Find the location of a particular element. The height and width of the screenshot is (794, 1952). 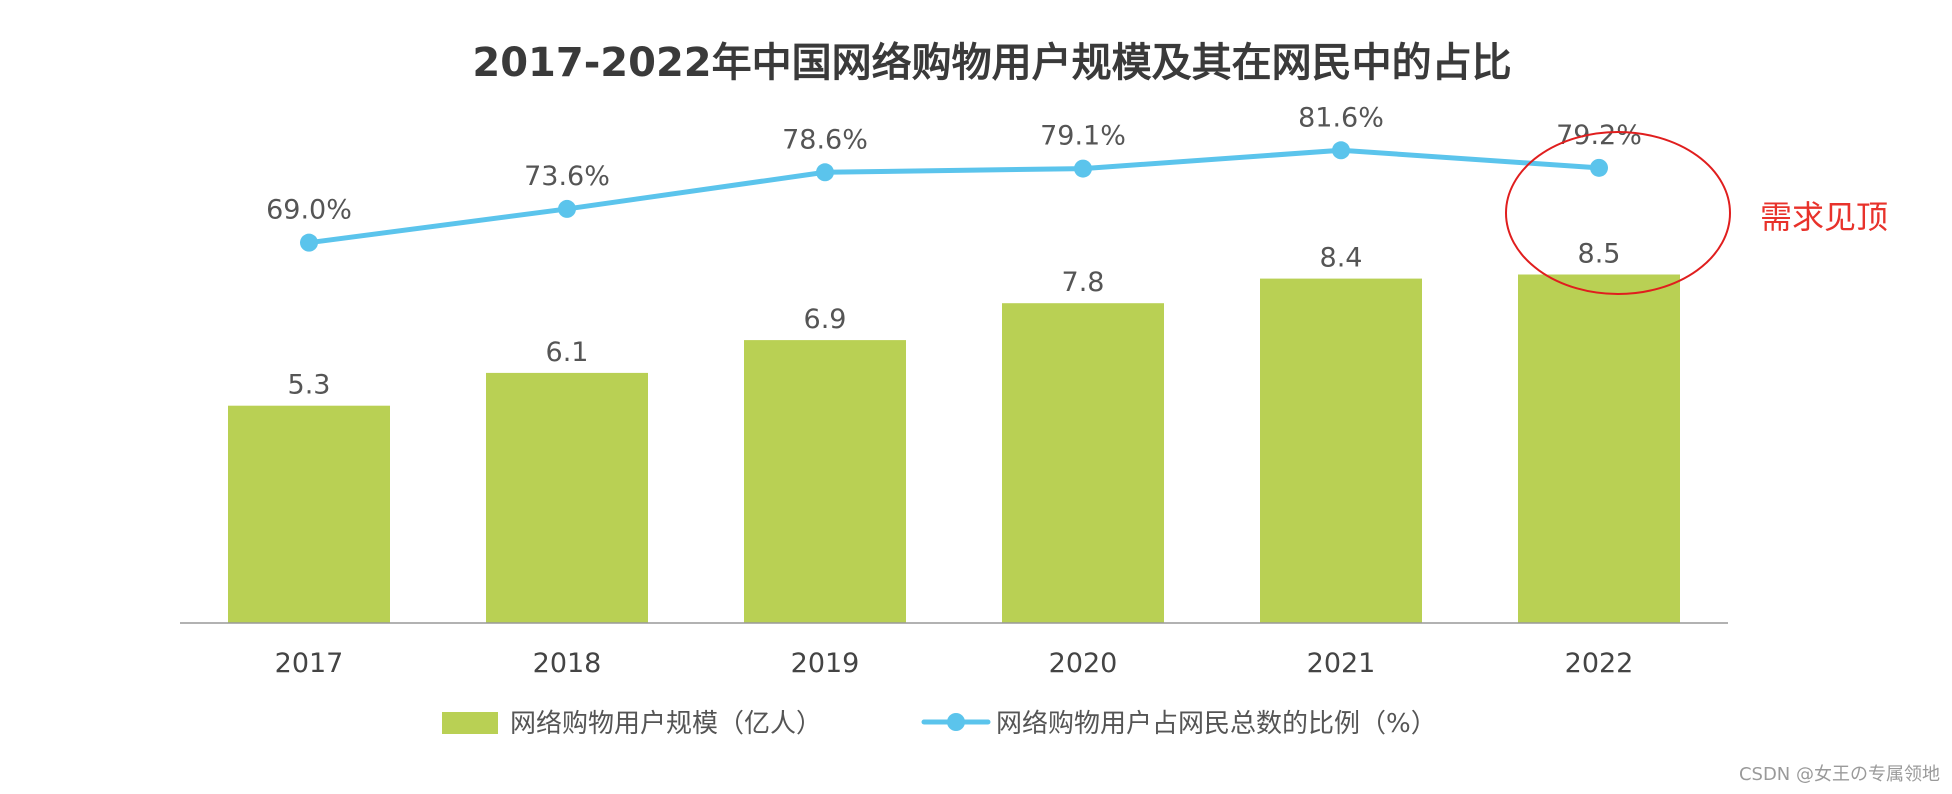

legend: 网络购物用户规模（亿人） 网络购物用户占网民总数的比例（%） is located at coordinates (939, 724).